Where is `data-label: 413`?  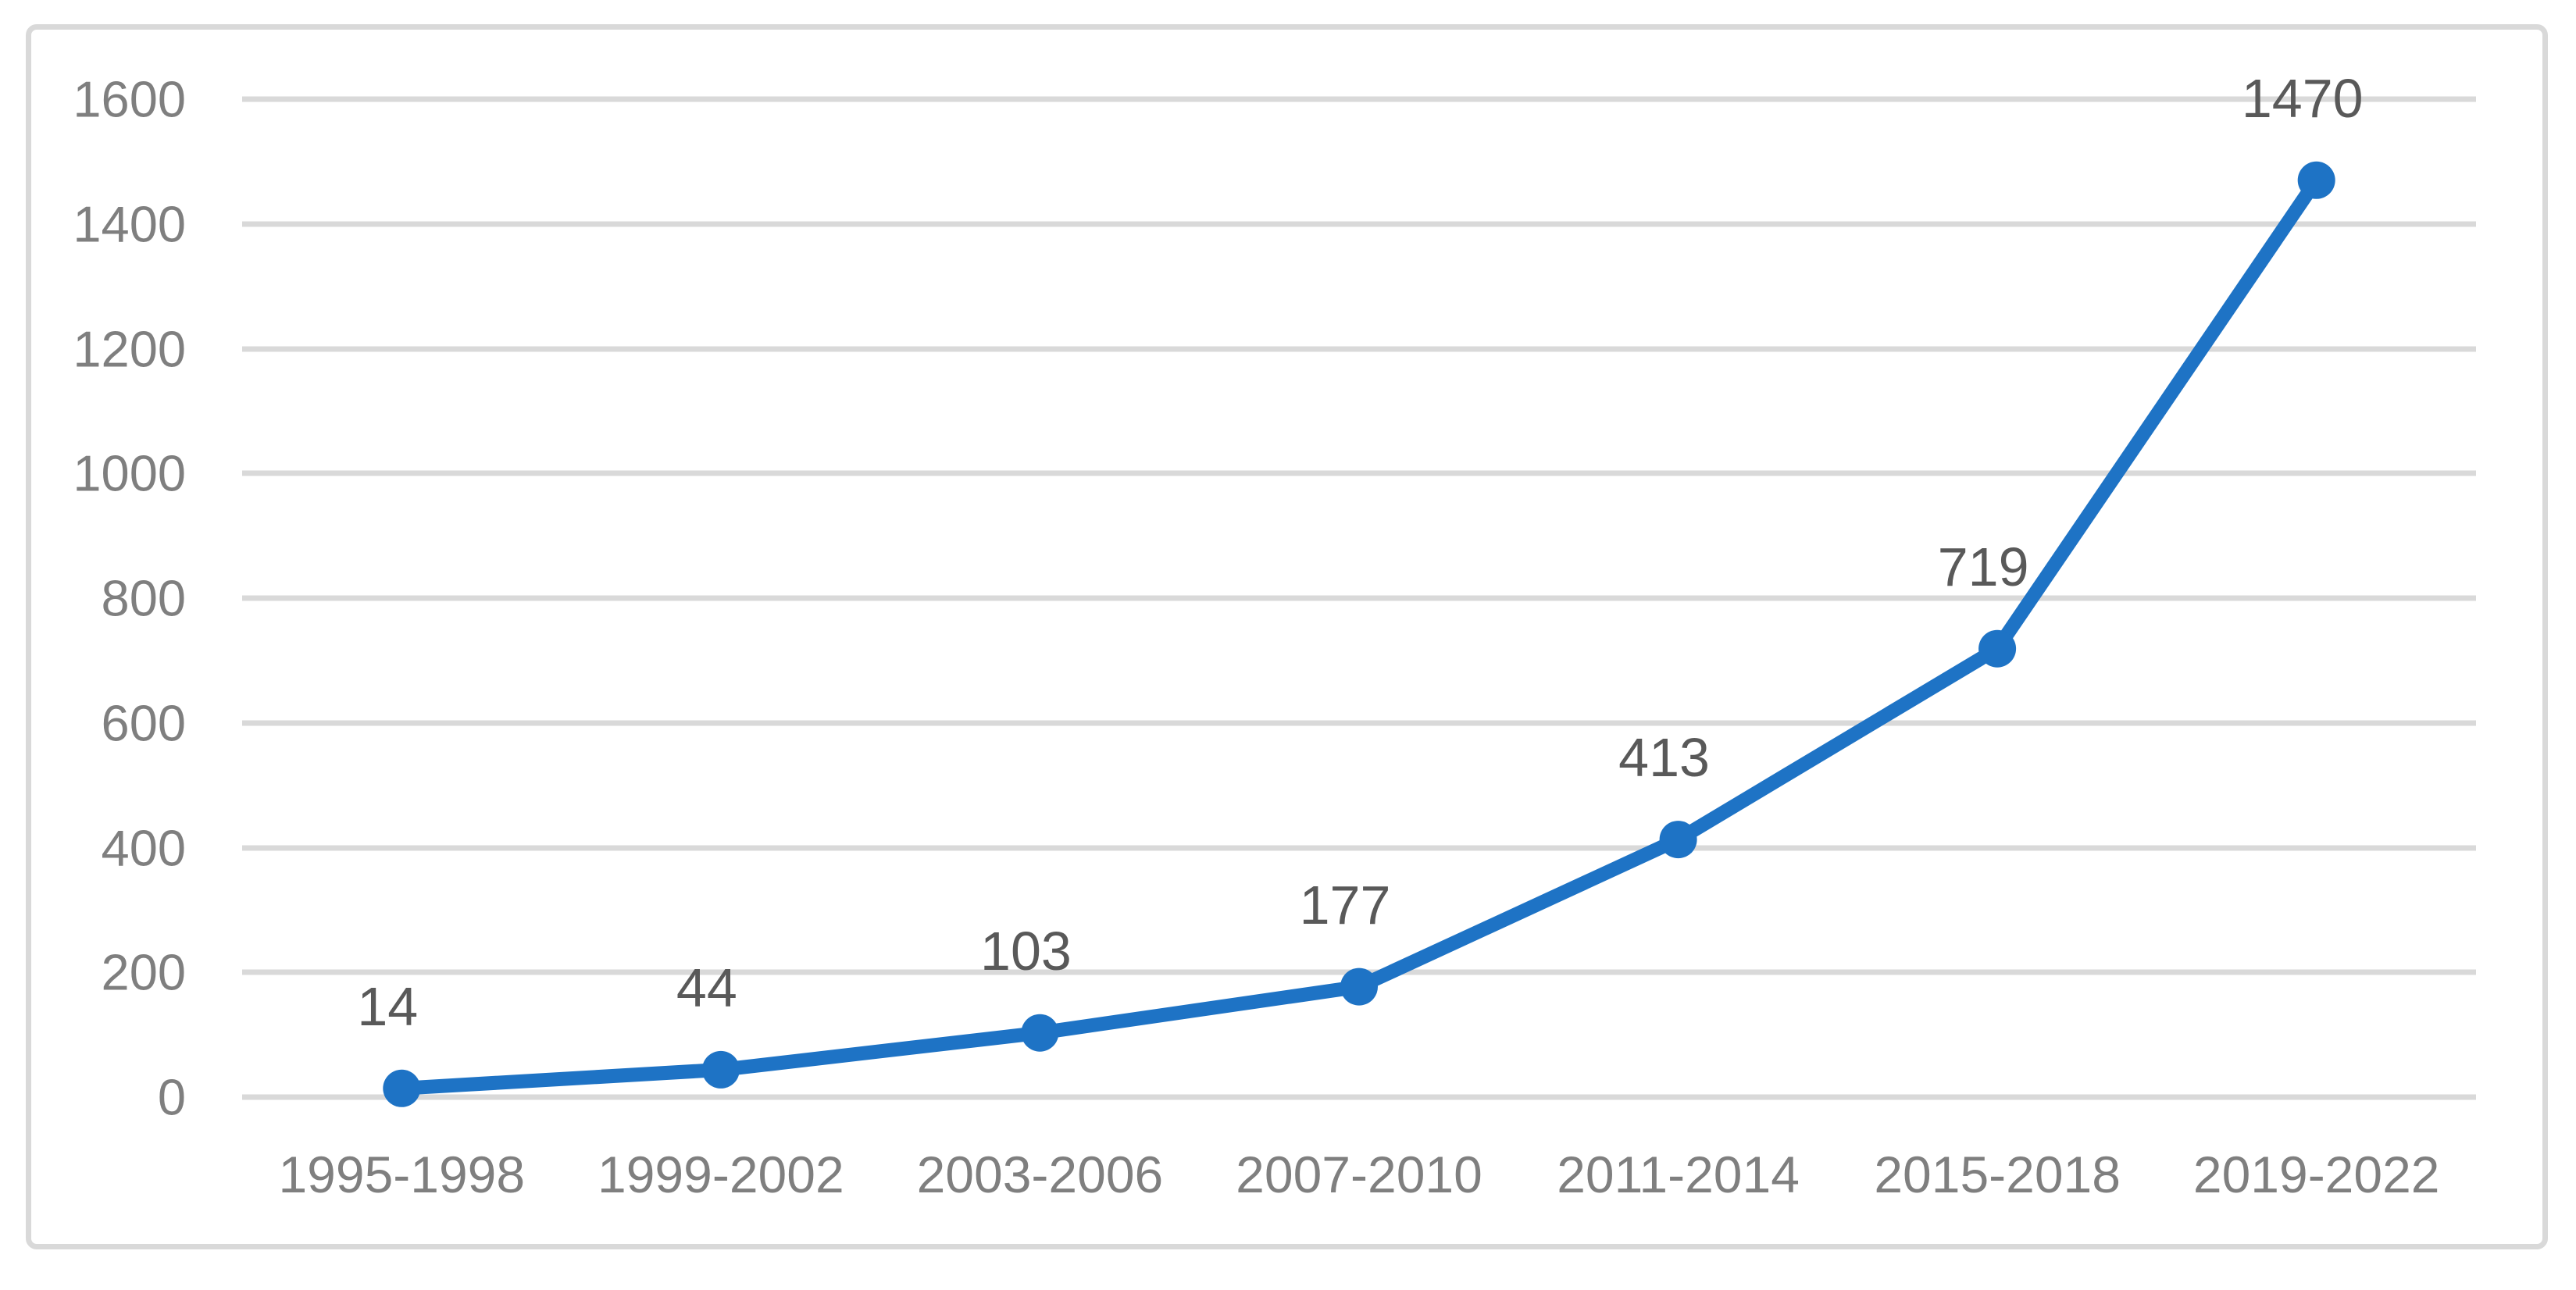 data-label: 413 is located at coordinates (1664, 758).